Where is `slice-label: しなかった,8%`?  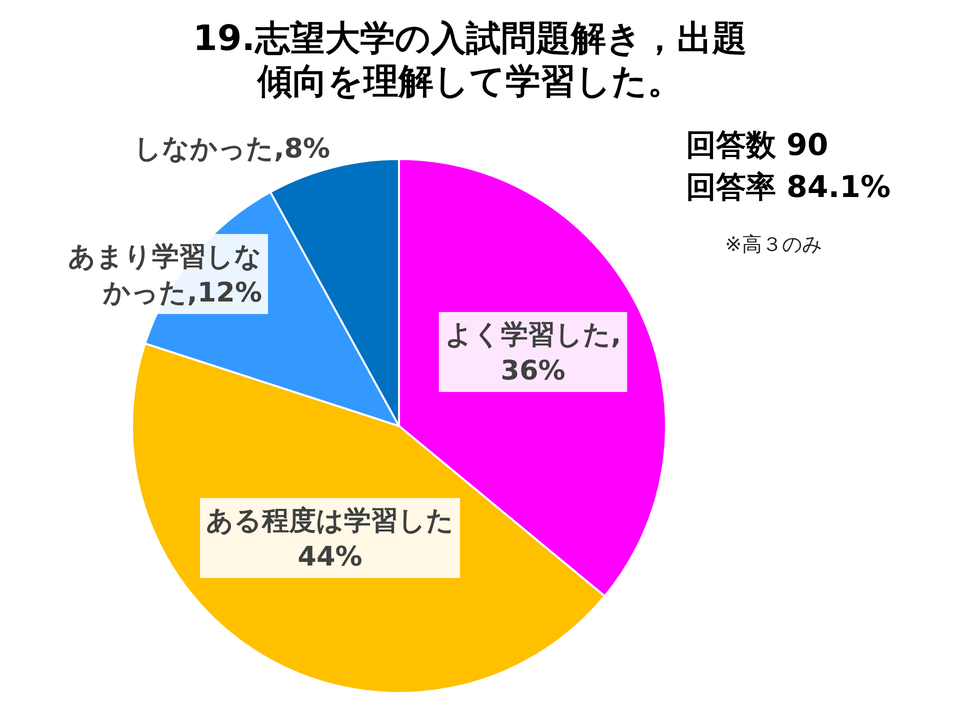 slice-label: しなかった,8% is located at coordinates (232, 149).